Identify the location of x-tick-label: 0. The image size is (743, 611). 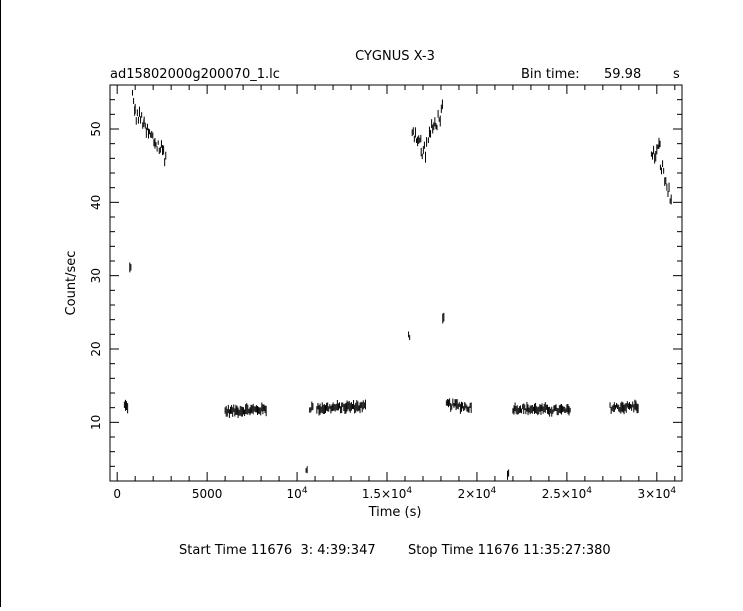
(117, 494).